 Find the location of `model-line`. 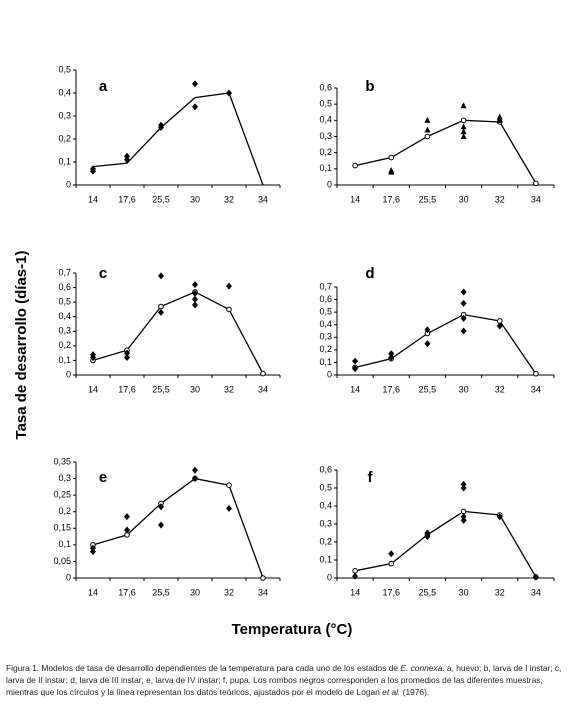

model-line is located at coordinates (445, 544).